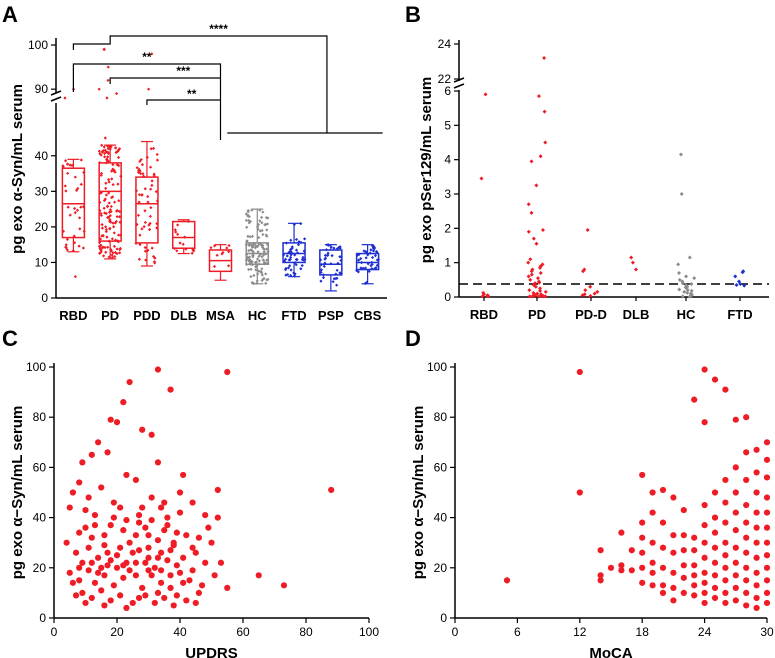 This screenshot has width=775, height=658. I want to click on y-tick-label: 10, so click(42, 262).